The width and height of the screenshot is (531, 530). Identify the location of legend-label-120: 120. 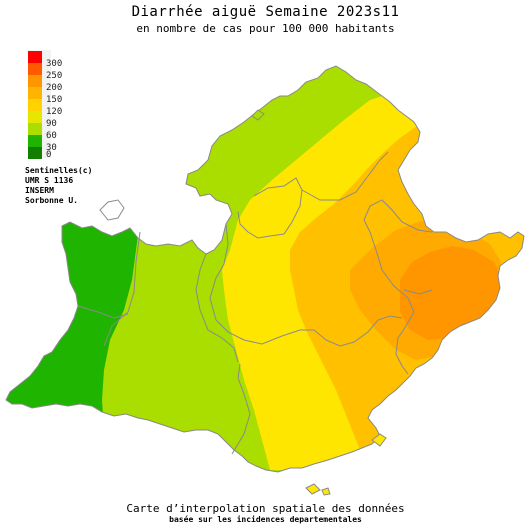
(54, 112).